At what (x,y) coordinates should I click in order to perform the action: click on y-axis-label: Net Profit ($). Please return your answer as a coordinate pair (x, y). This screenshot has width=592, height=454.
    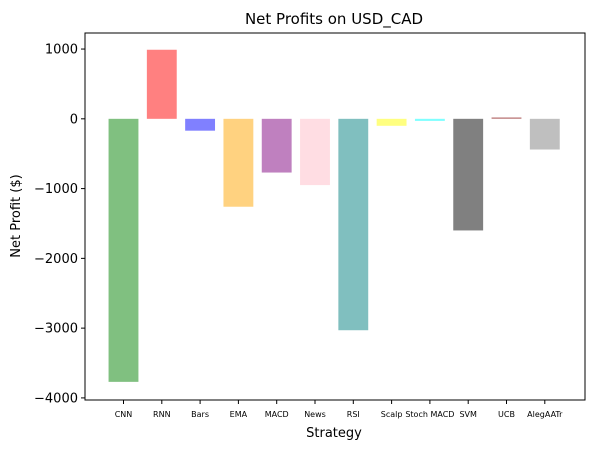
    Looking at the image, I should click on (16, 215).